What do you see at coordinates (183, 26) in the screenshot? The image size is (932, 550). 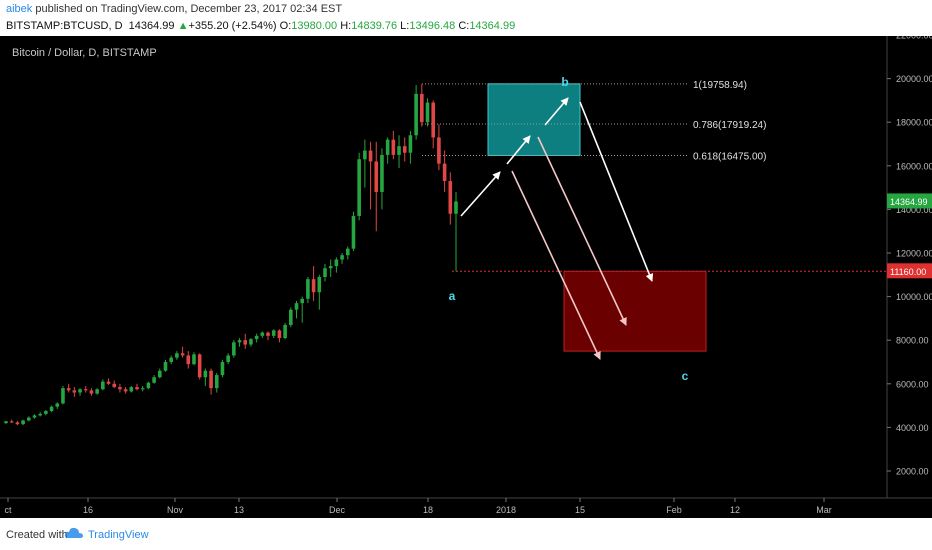 I see `change-arrow: ▲` at bounding box center [183, 26].